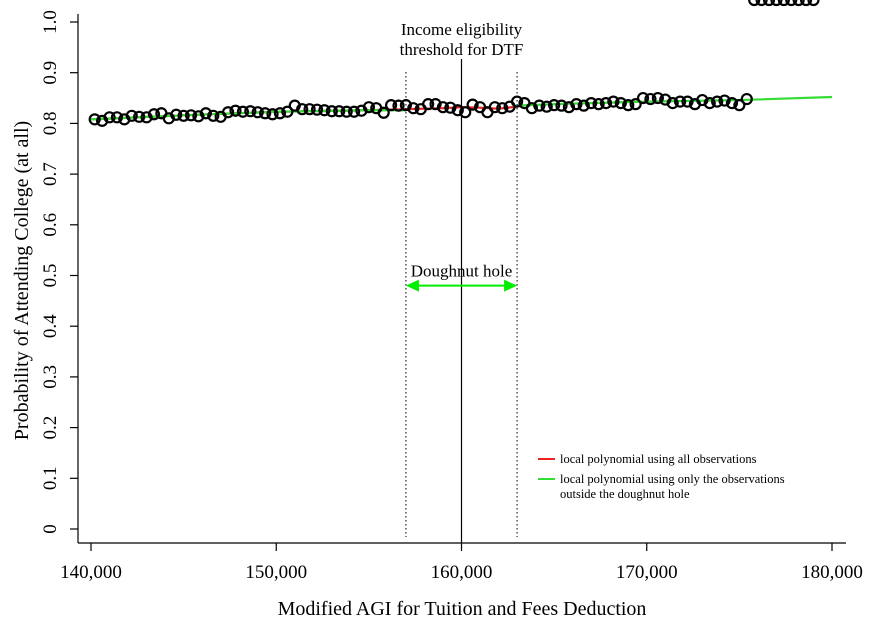 The height and width of the screenshot is (625, 870). Describe the element at coordinates (50, 478) in the screenshot. I see `y-tick-label: 0.1` at that location.